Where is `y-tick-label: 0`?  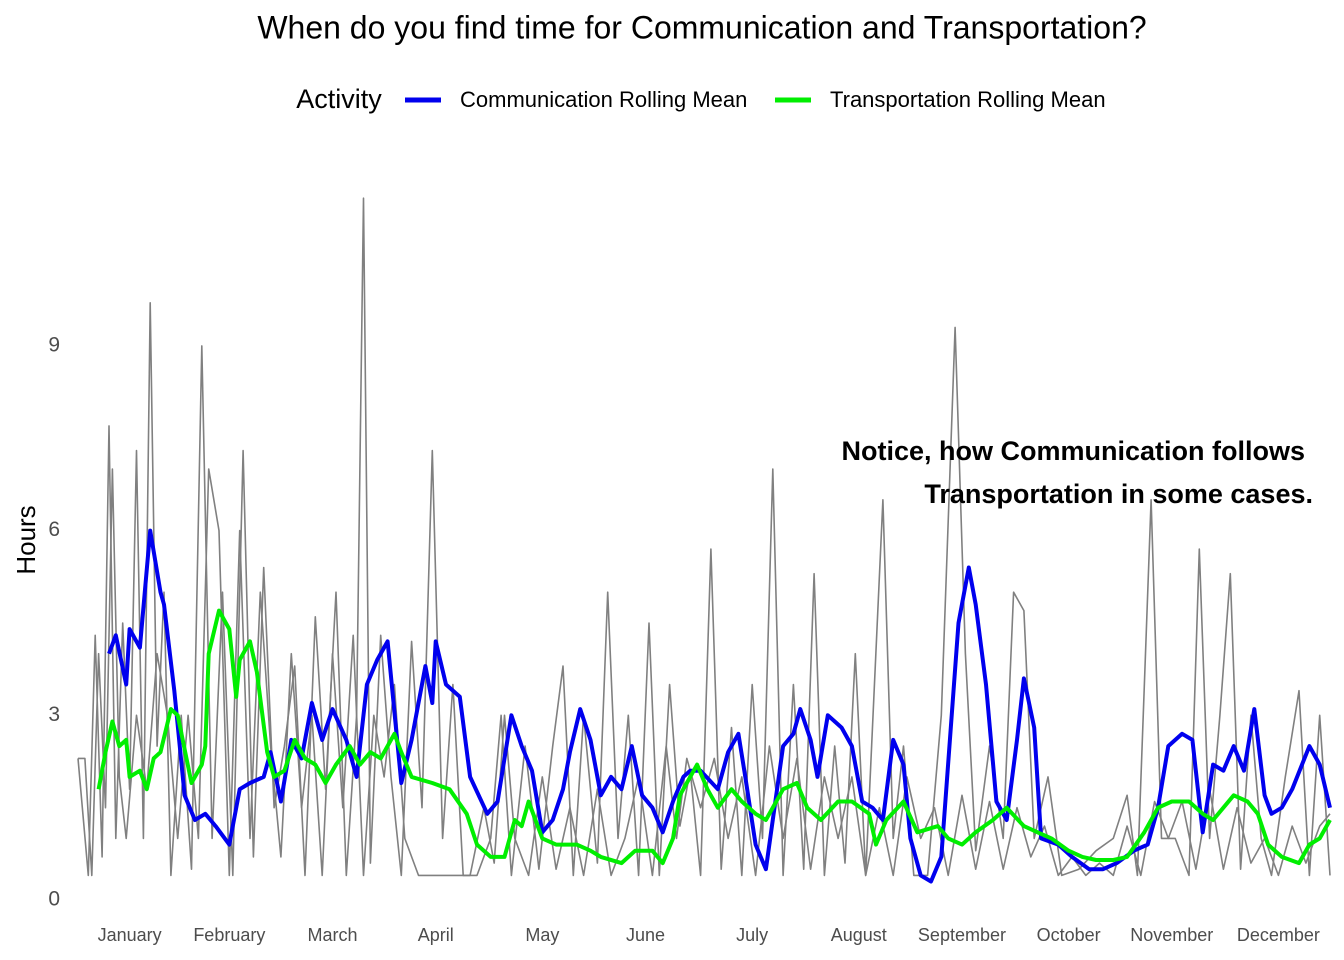 y-tick-label: 0 is located at coordinates (54, 899).